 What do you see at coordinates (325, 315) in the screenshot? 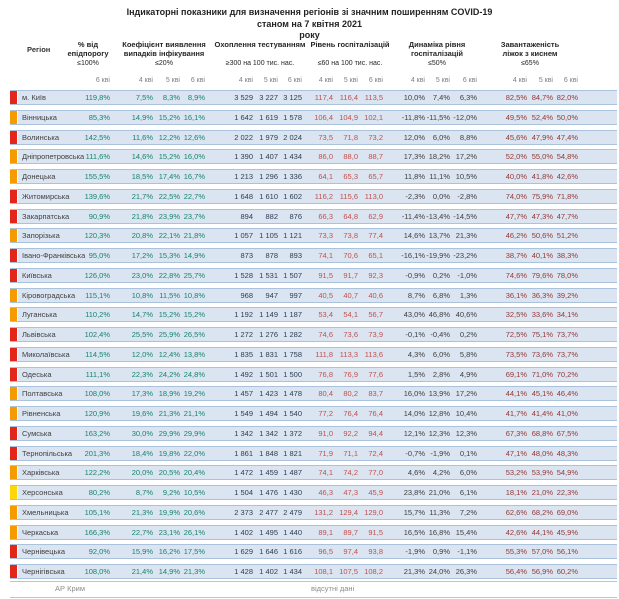
I see `hospitalization-level-value: 53,4` at bounding box center [325, 315].